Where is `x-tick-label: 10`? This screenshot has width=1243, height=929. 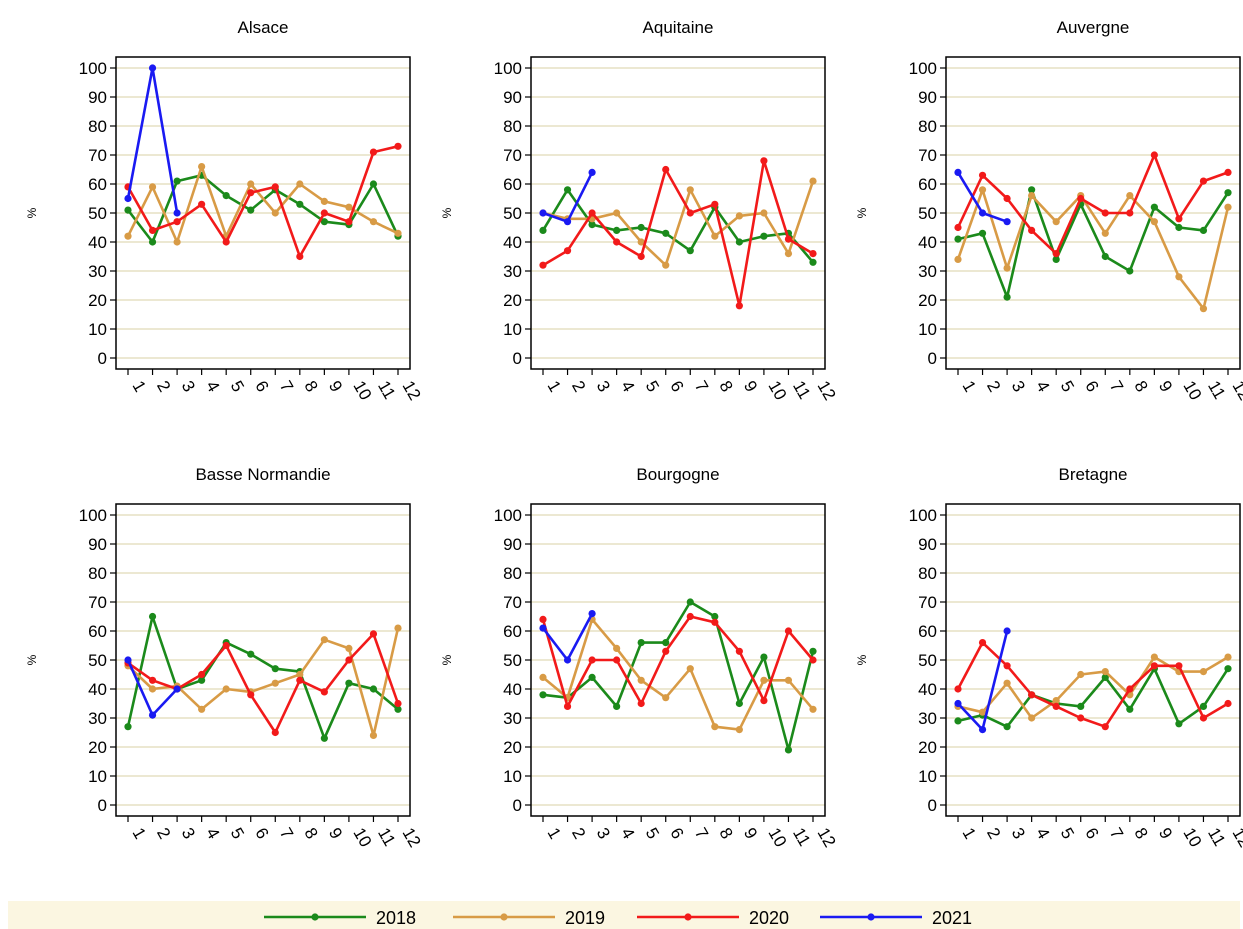 x-tick-label: 10 is located at coordinates (1192, 838).